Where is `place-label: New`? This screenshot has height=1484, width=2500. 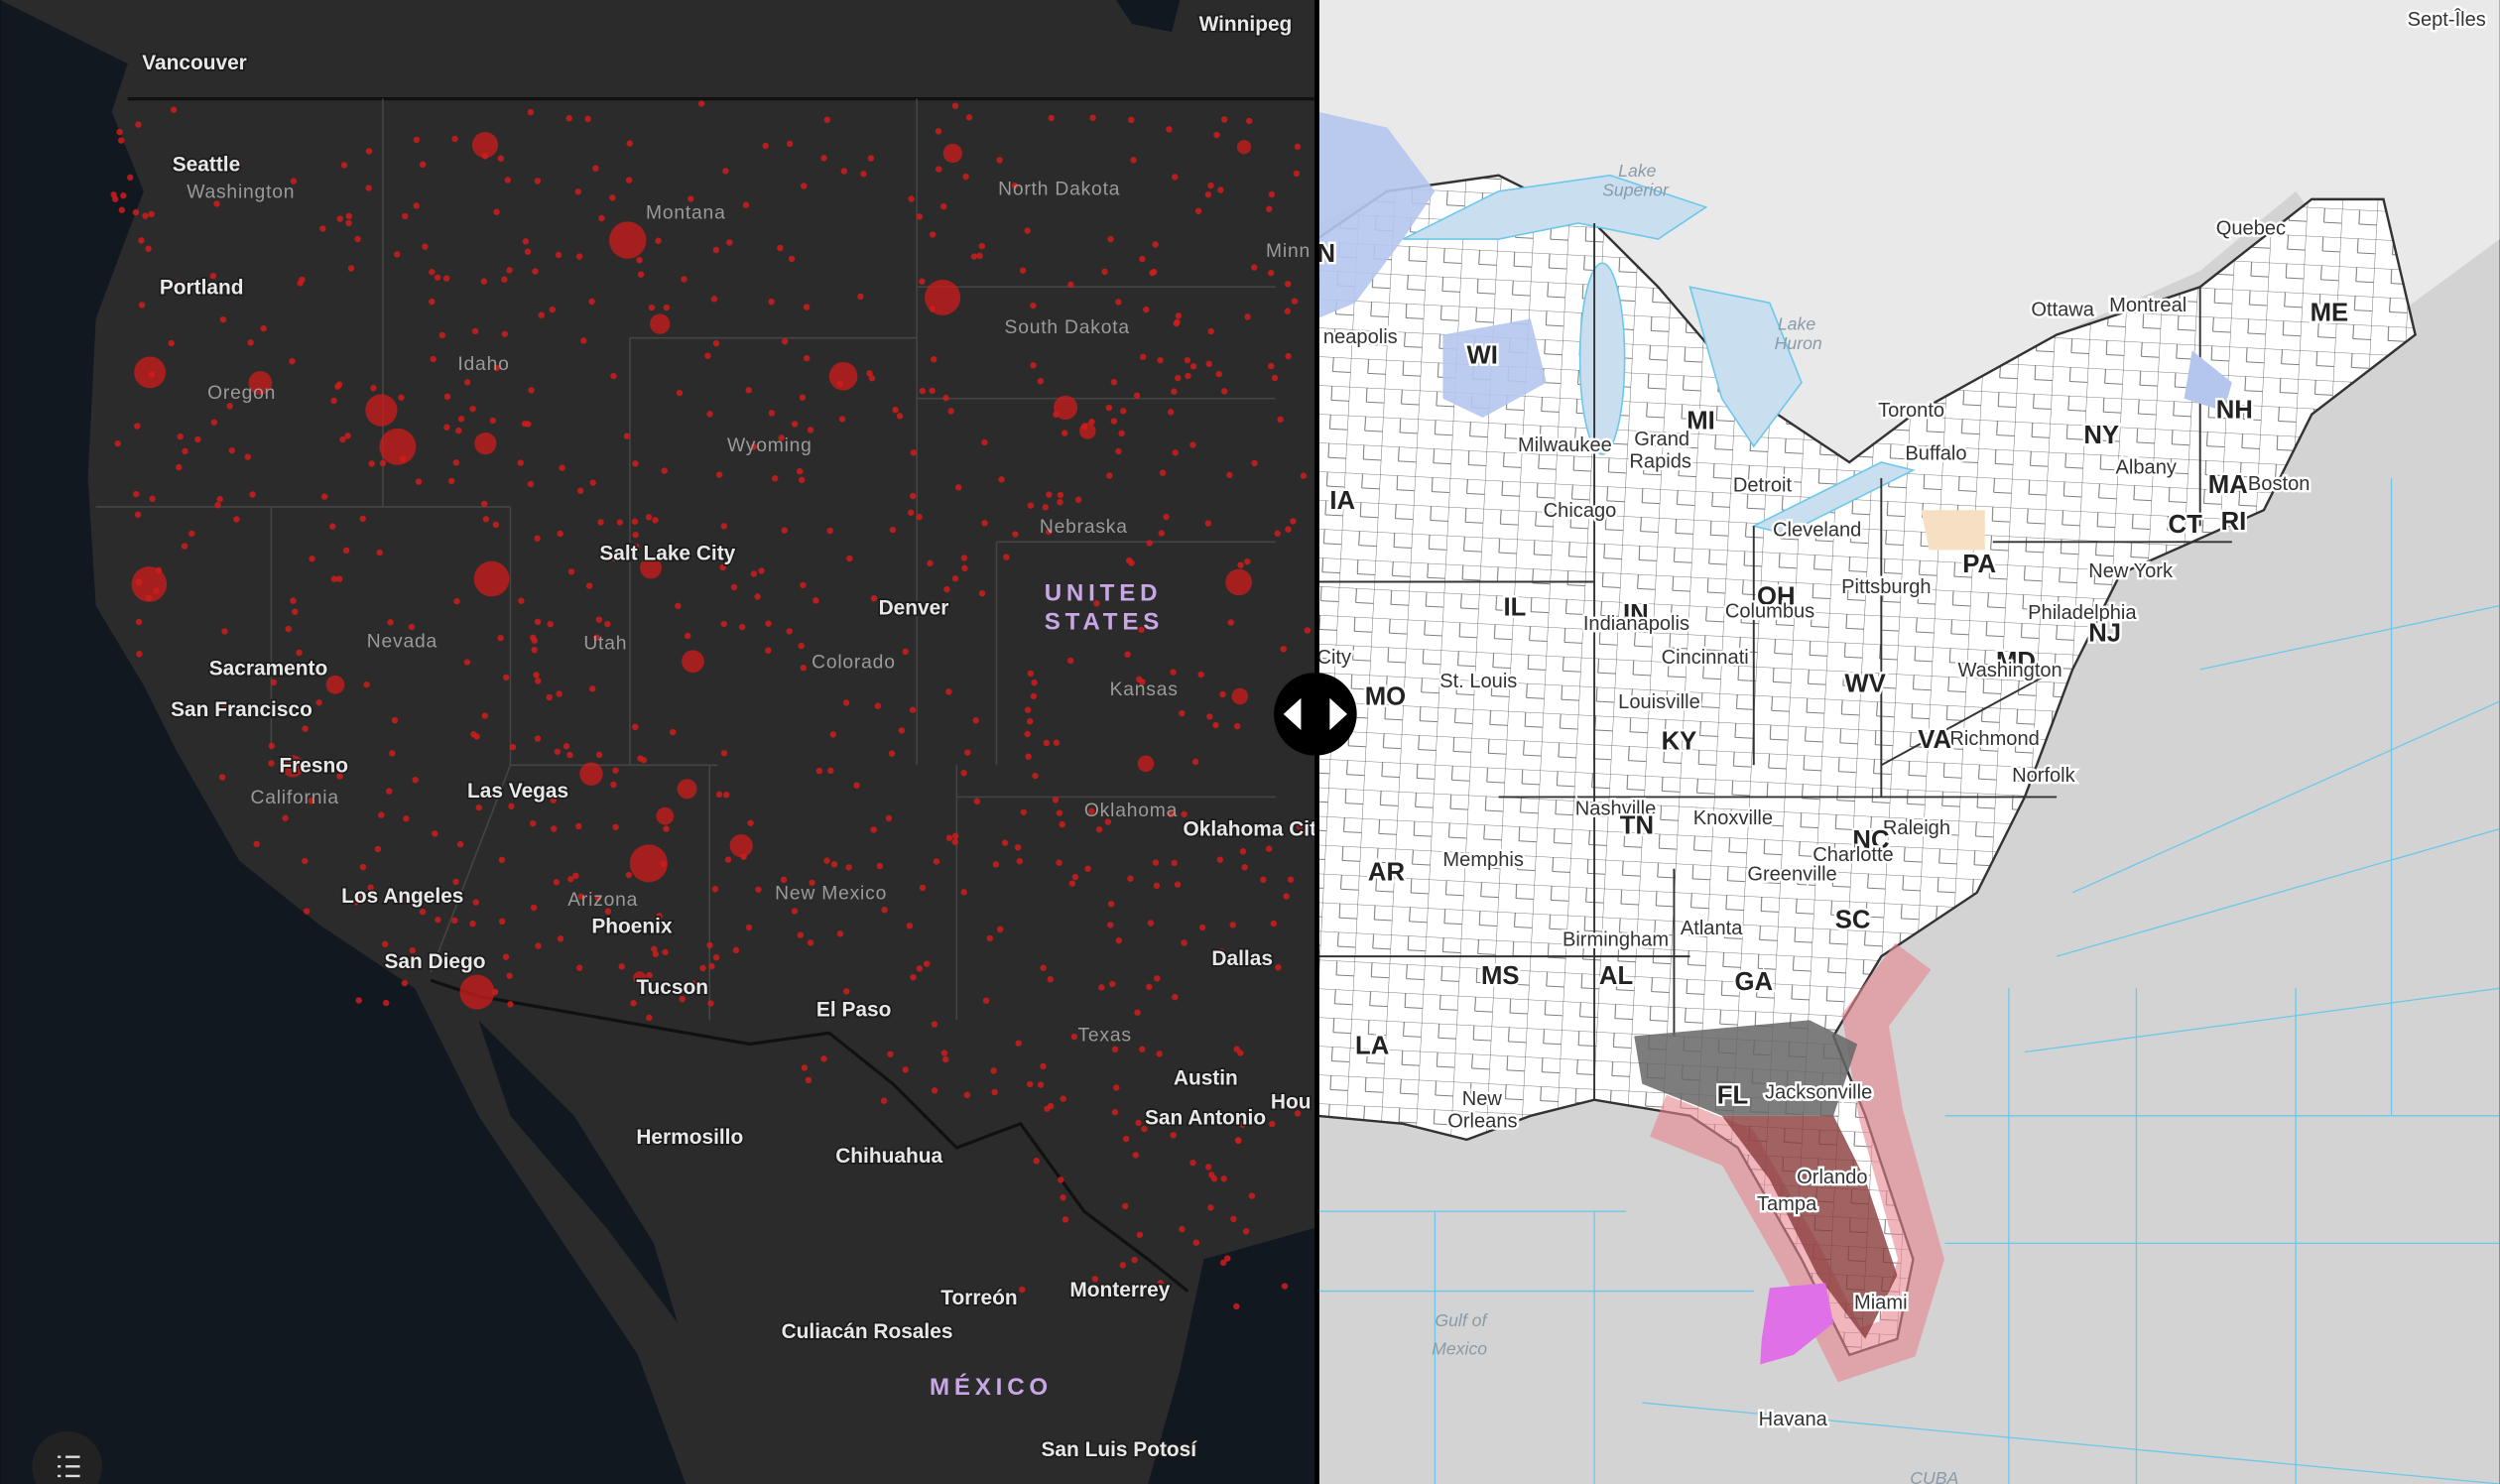 place-label: New is located at coordinates (1482, 1099).